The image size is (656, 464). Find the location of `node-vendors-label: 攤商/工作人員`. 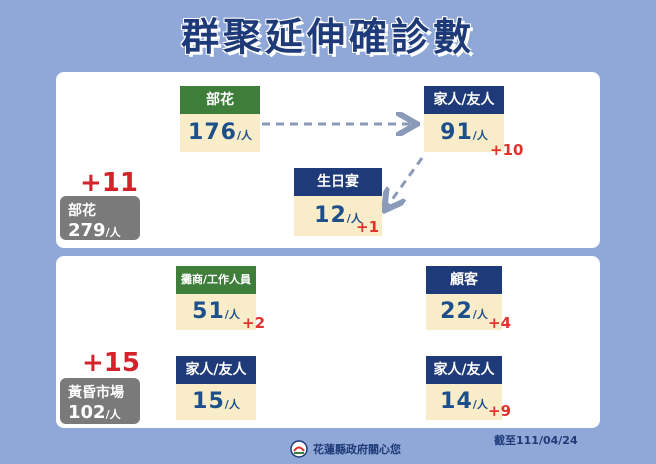

node-vendors-label: 攤商/工作人員 is located at coordinates (216, 280).